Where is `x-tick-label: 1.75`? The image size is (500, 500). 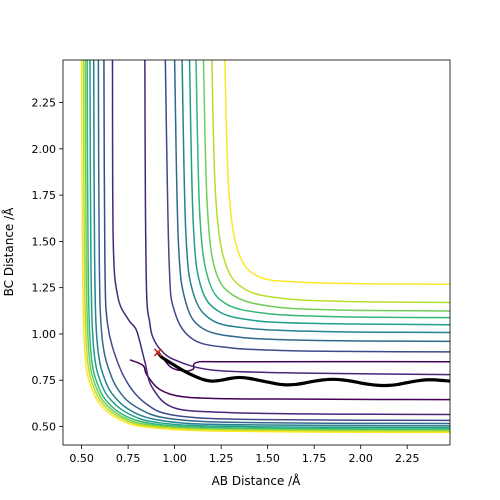 x-tick-label: 1.75 is located at coordinates (314, 458).